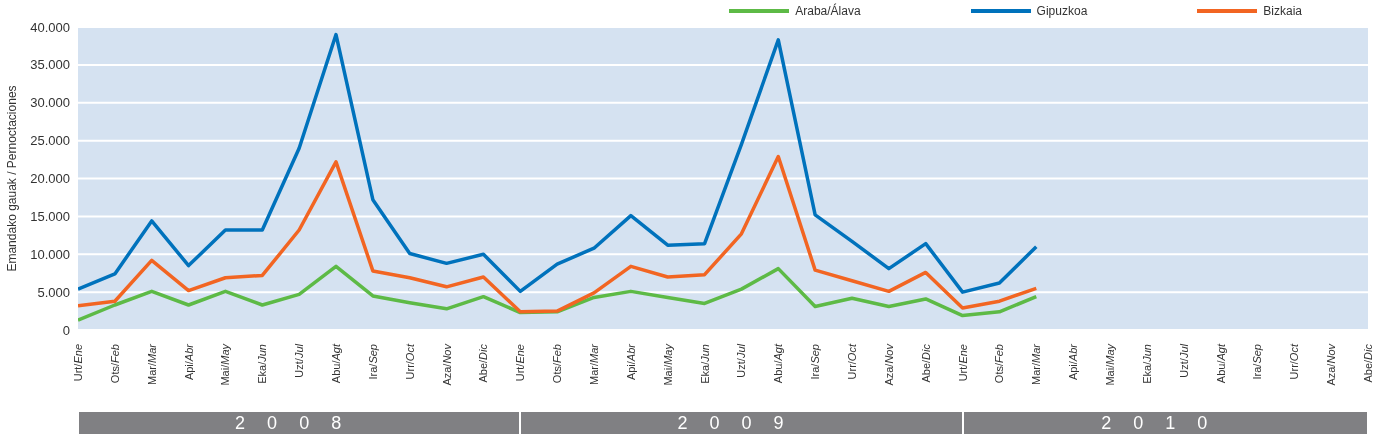 This screenshot has width=1381, height=441. What do you see at coordinates (50, 254) in the screenshot?
I see `y-tick-label: 10.000` at bounding box center [50, 254].